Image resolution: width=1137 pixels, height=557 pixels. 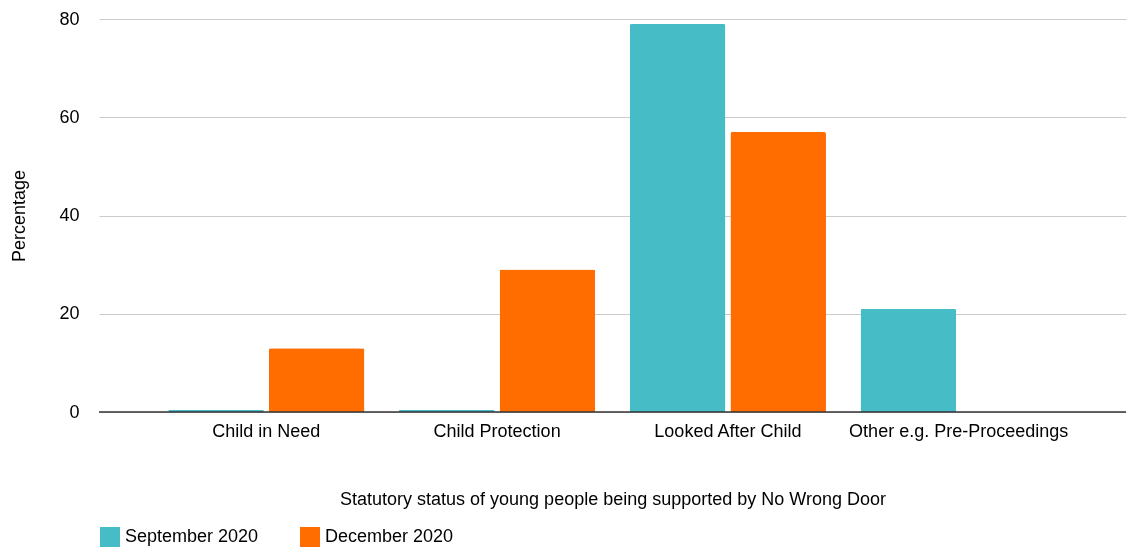 What do you see at coordinates (389, 536) in the screenshot?
I see `legend-label: December 2020` at bounding box center [389, 536].